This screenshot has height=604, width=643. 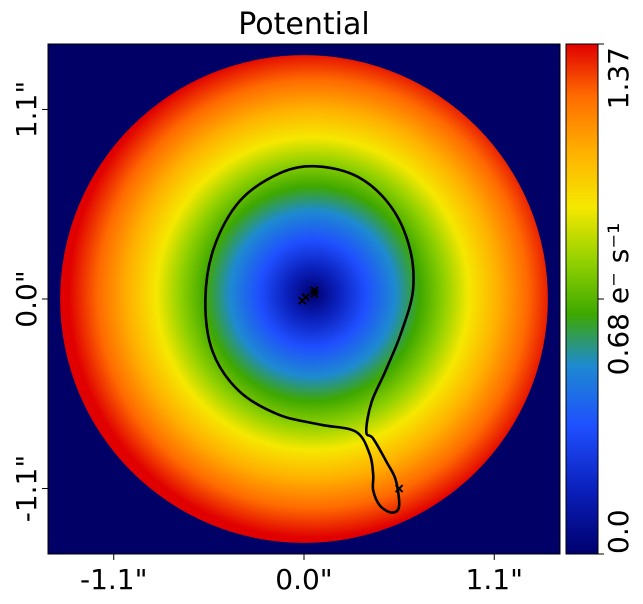 I want to click on y-tick-label-1: 0.0", so click(x=26, y=298).